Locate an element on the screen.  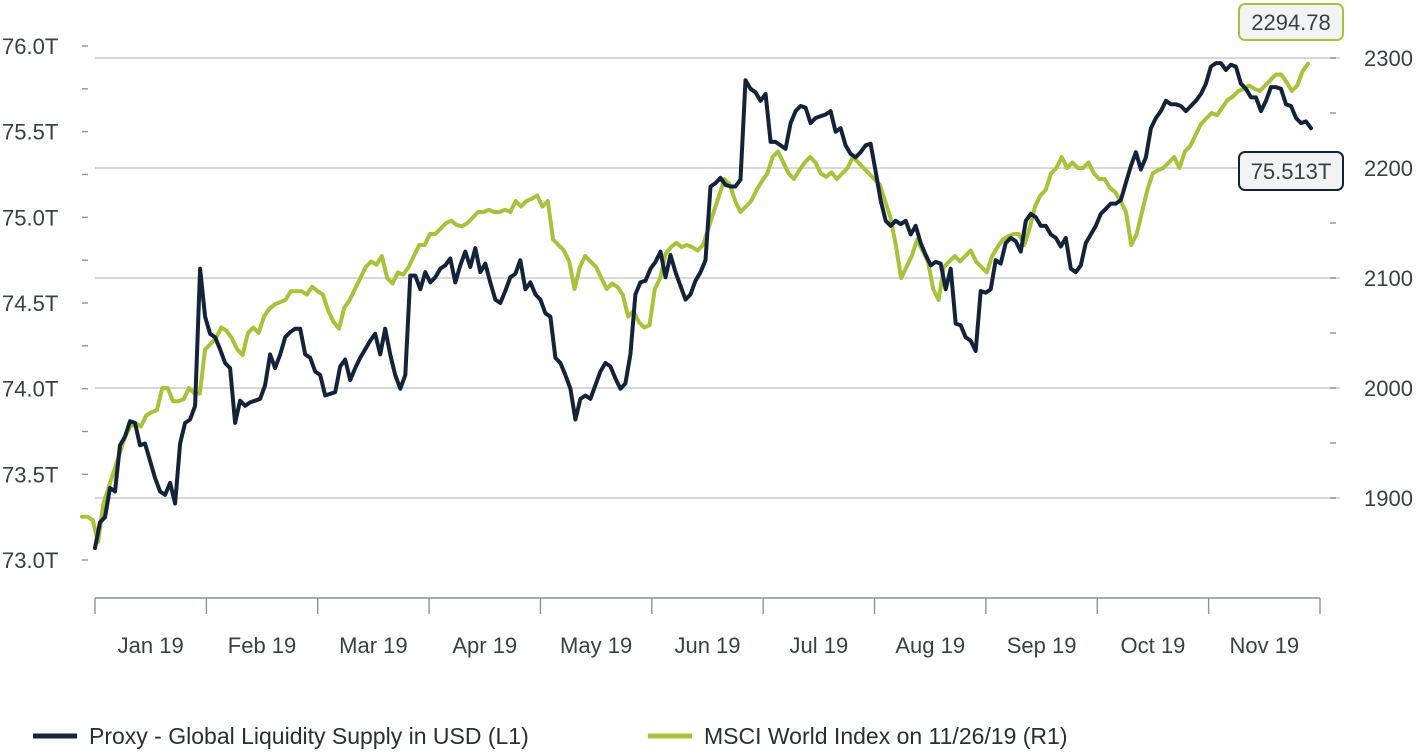
x-axis-tick-label: Mar 19 is located at coordinates (373, 645).